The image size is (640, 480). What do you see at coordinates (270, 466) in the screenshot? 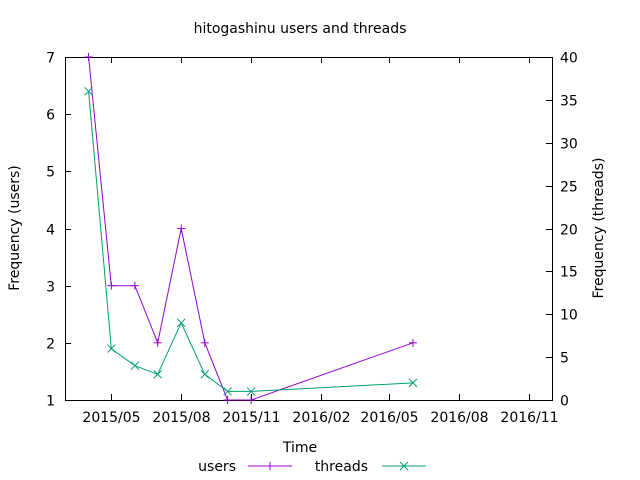
I see `legend-marker-users` at bounding box center [270, 466].